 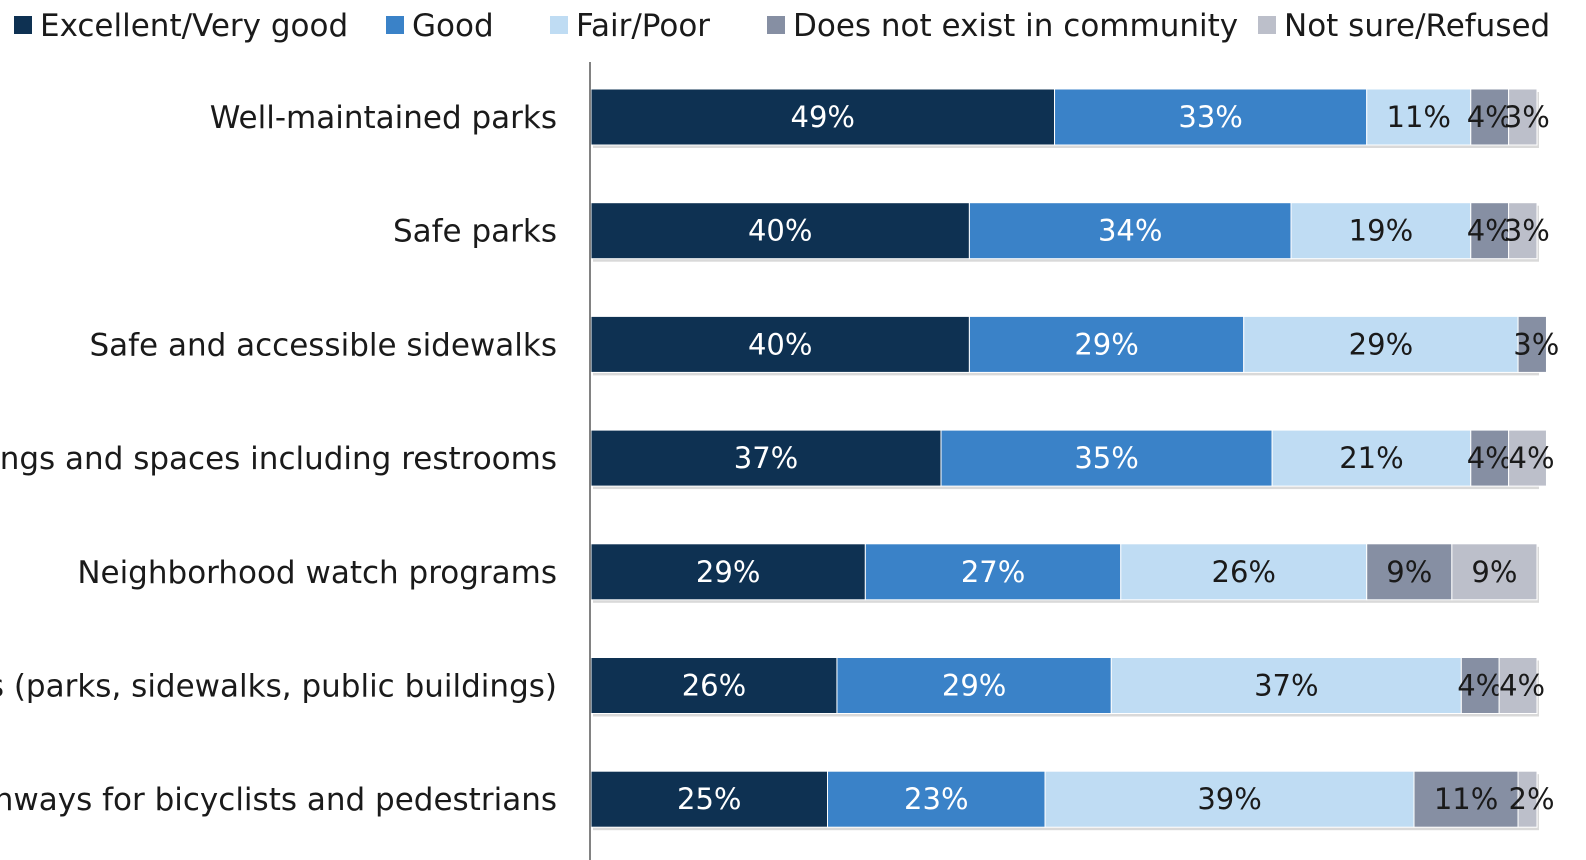 I want to click on data-label: 21%, so click(x=1371, y=458).